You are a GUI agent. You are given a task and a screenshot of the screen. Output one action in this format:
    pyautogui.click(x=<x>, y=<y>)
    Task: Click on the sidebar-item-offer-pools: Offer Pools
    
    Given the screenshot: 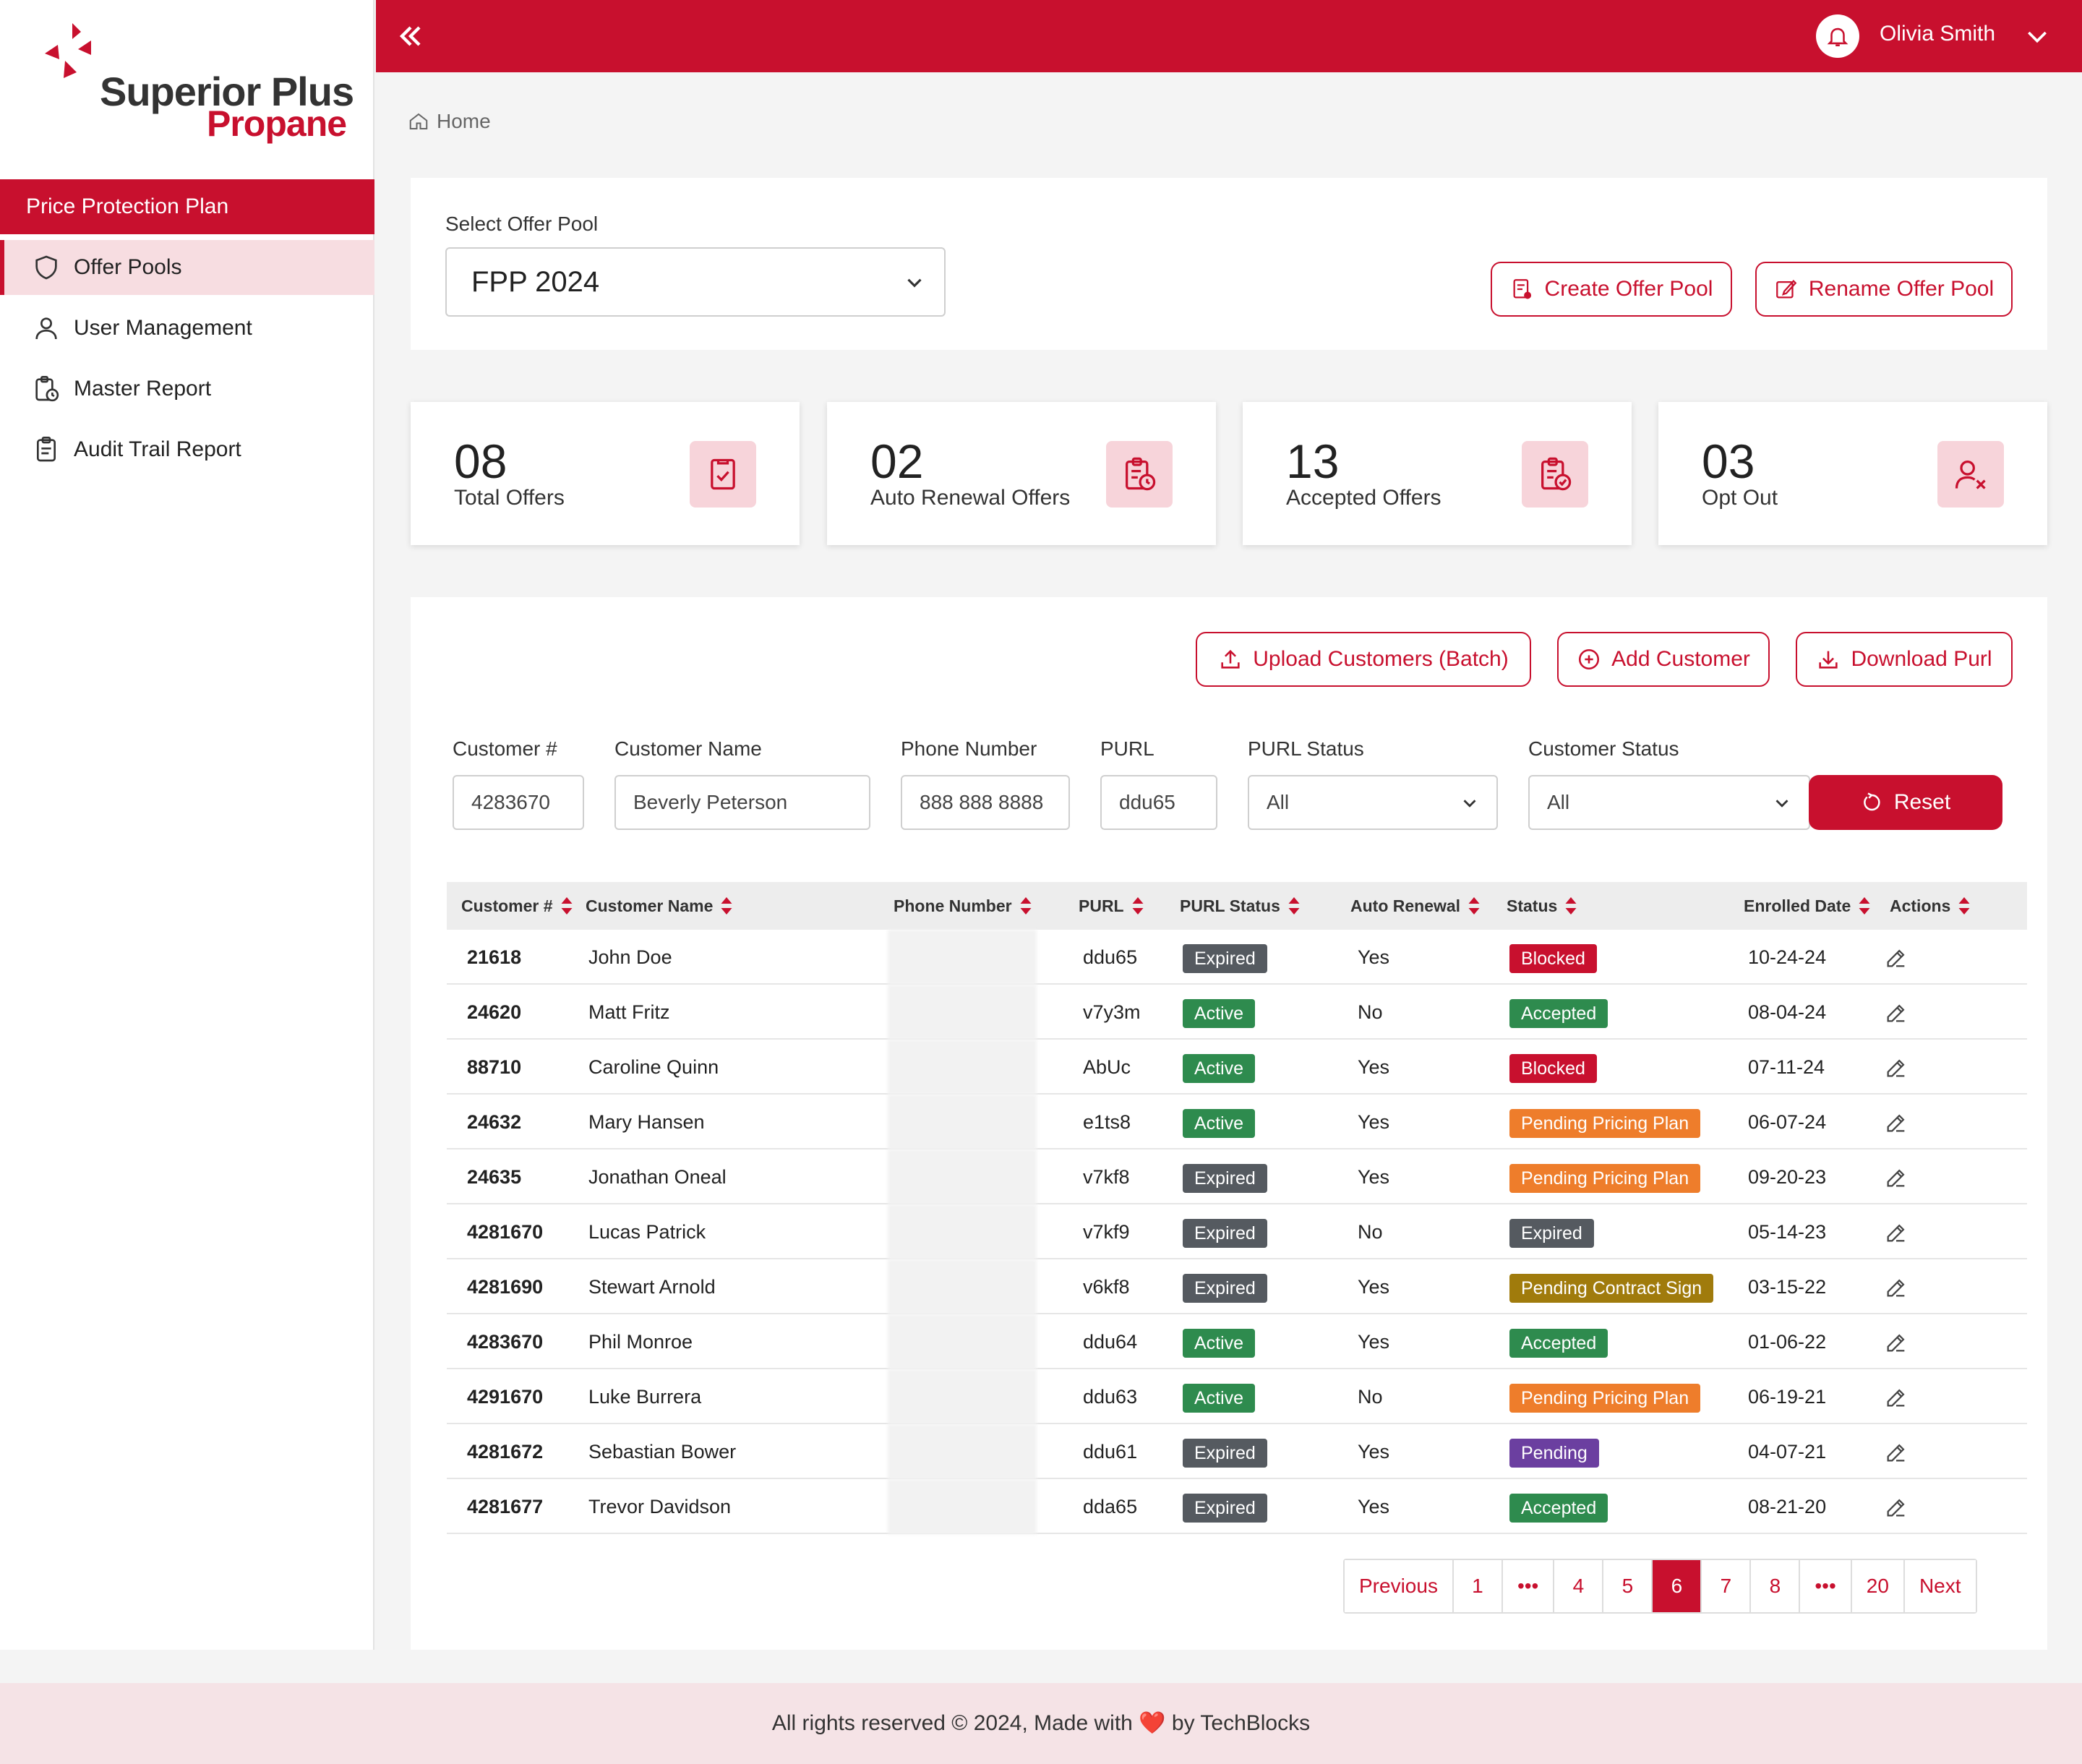 What is the action you would take?
    pyautogui.click(x=187, y=267)
    